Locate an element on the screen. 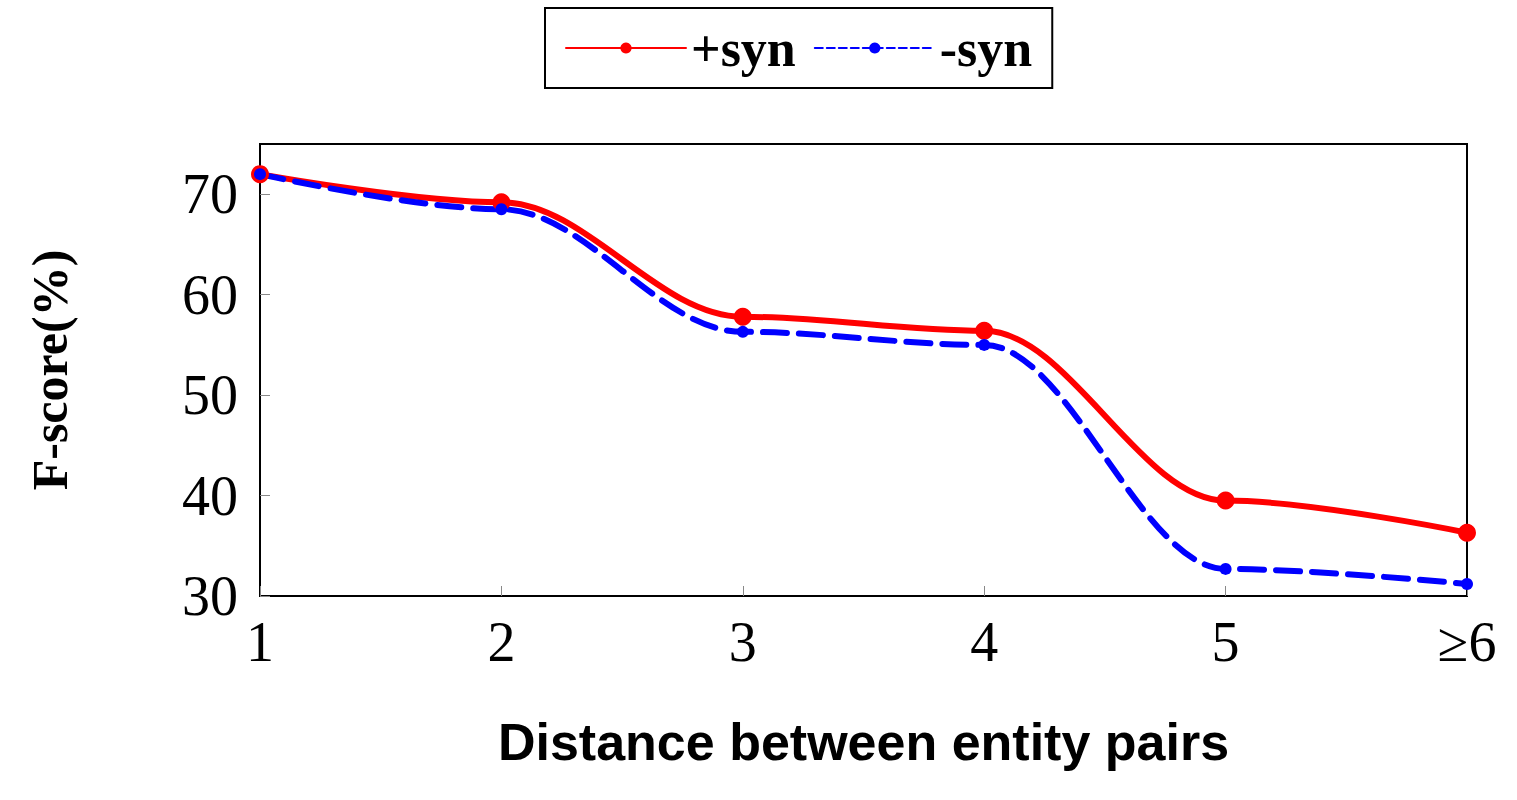 This screenshot has height=800, width=1517. x-tick-label: 5 is located at coordinates (1225, 642).